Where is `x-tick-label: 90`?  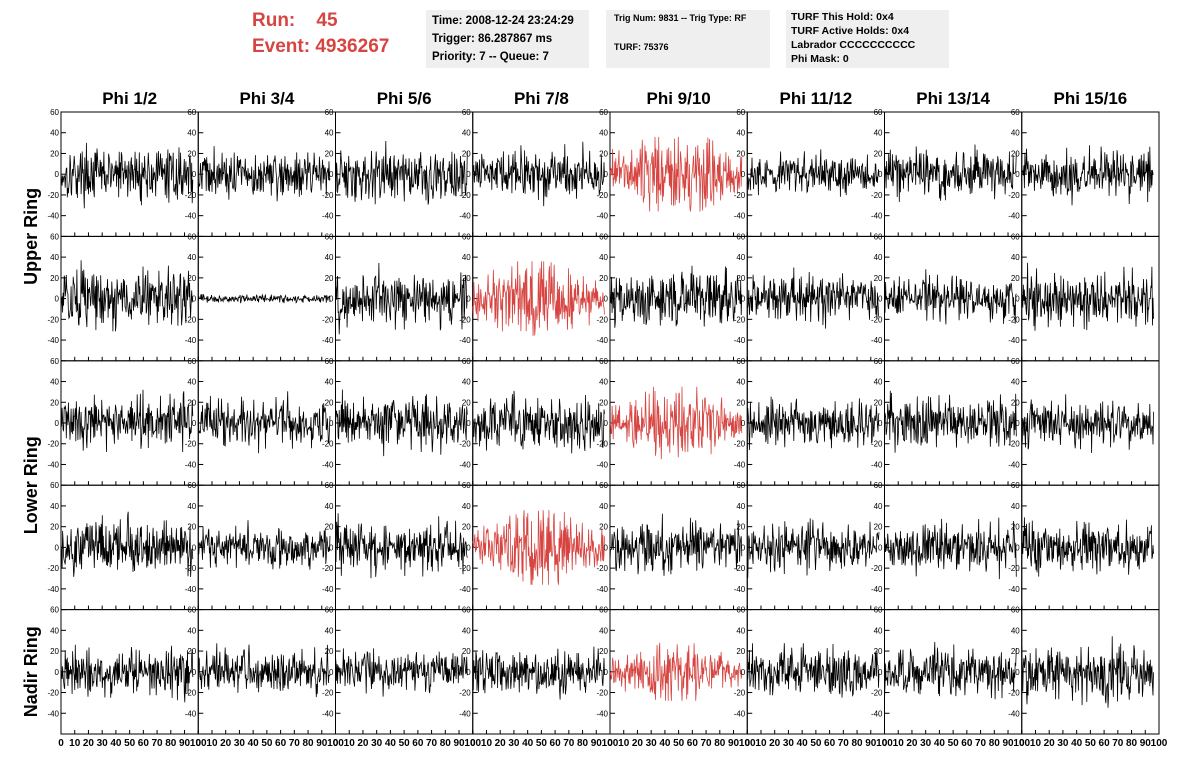
x-tick-label: 90 is located at coordinates (597, 743).